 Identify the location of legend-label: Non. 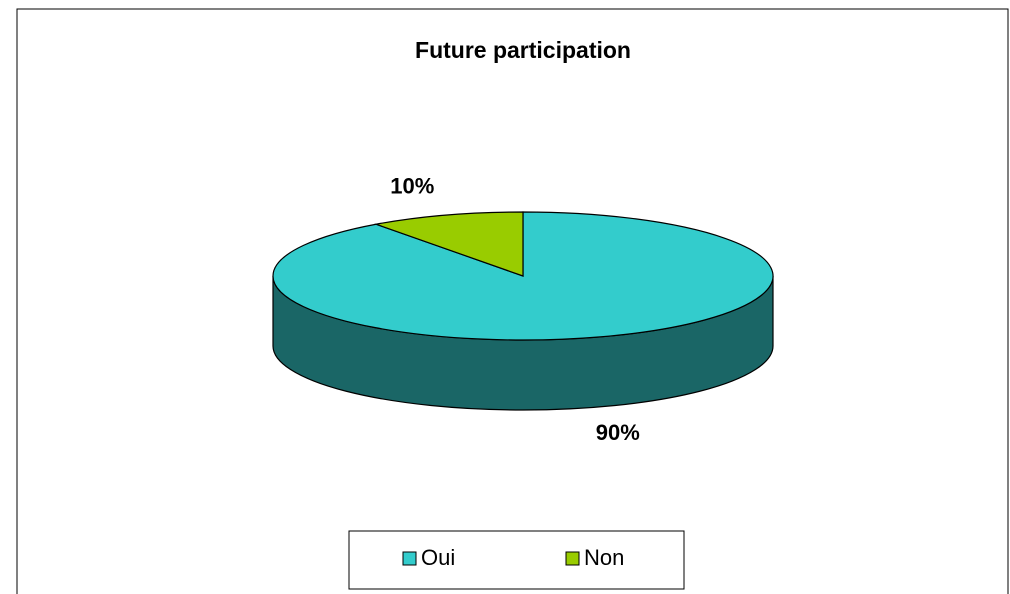
(604, 557).